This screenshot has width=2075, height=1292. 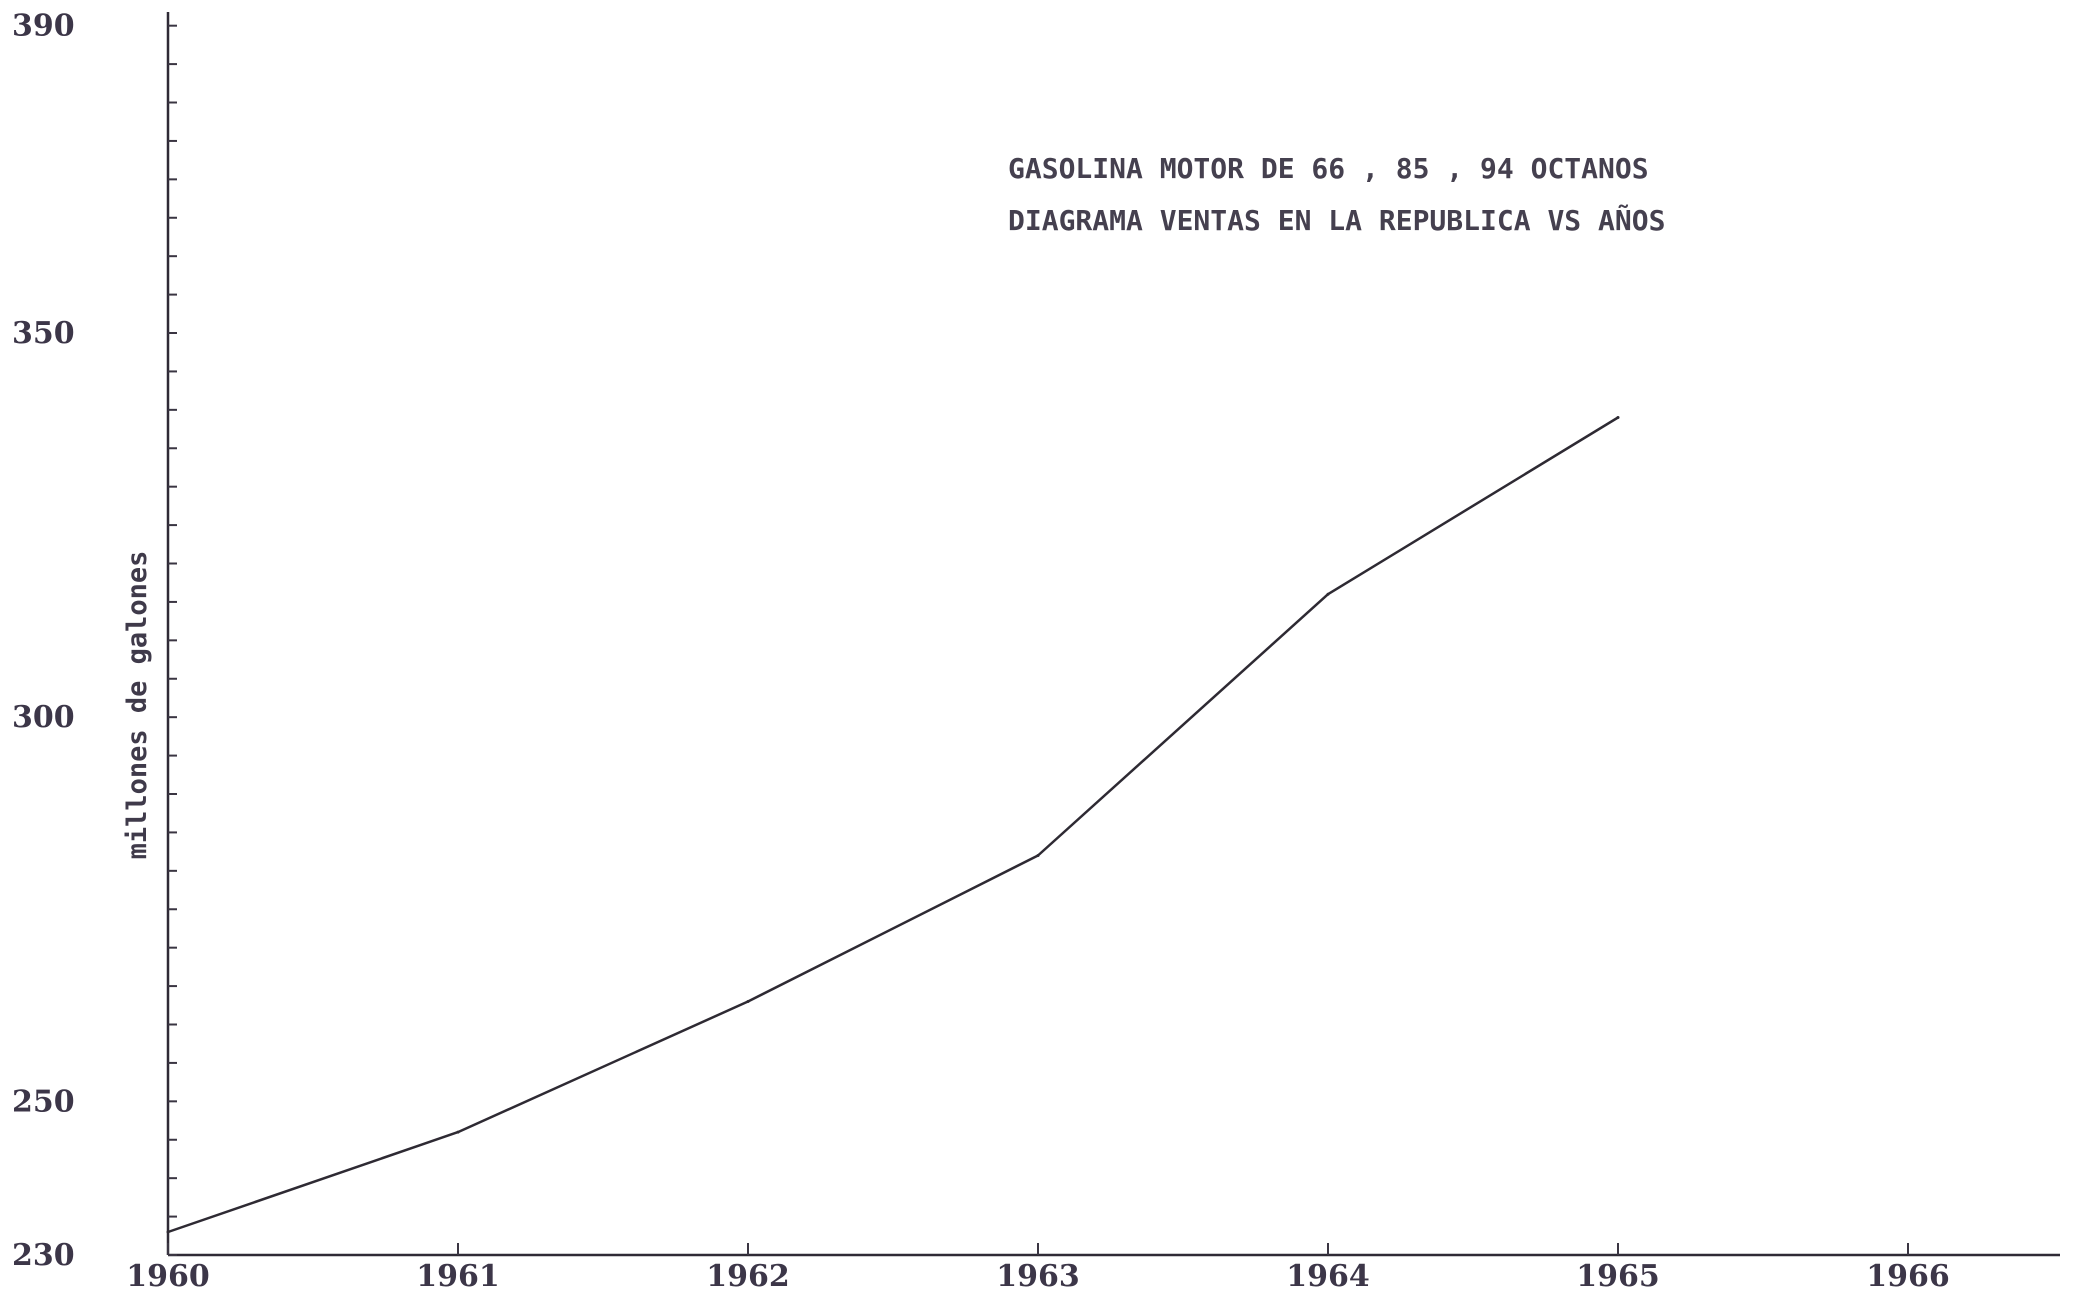 What do you see at coordinates (458, 1275) in the screenshot?
I see `x-tick-label-1961: 1961` at bounding box center [458, 1275].